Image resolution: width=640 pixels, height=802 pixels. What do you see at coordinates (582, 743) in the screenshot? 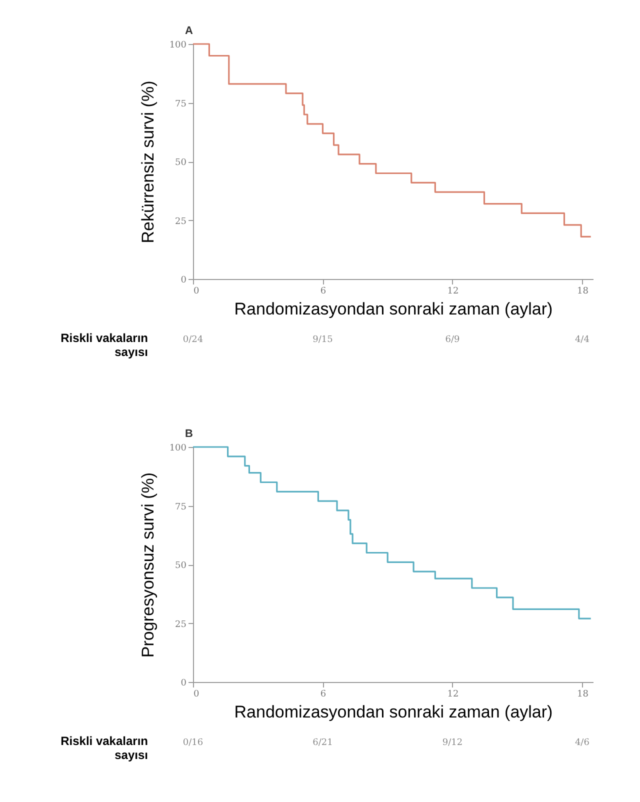
I see `text: 4/6` at bounding box center [582, 743].